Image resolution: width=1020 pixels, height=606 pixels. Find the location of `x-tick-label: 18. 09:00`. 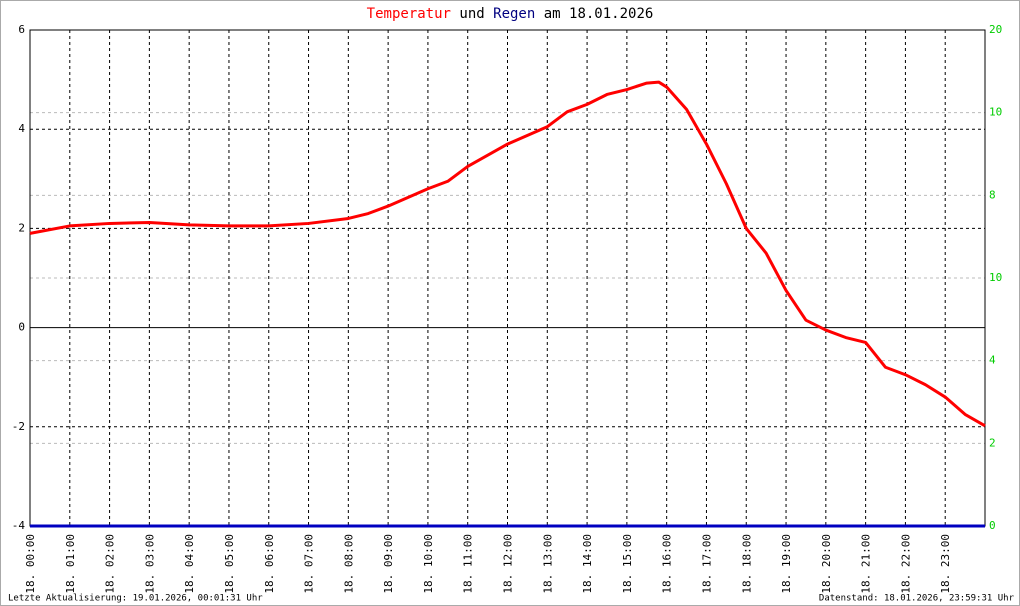

x-tick-label: 18. 09:00 is located at coordinates (388, 564).